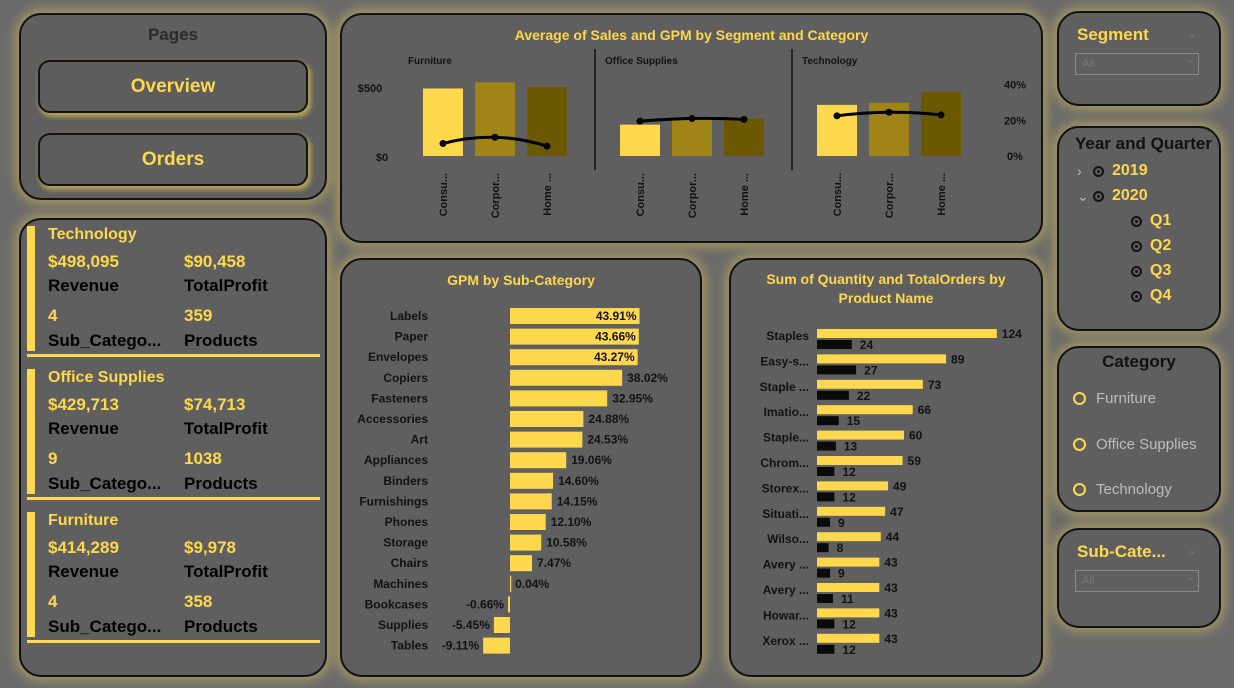 The image size is (1234, 688). I want to click on category-option-office-supplies: Office Supplies, so click(1135, 444).